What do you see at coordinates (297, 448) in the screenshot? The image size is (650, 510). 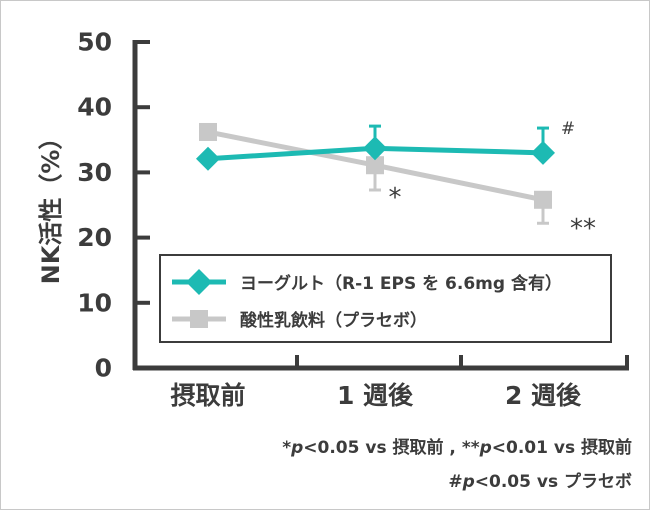 I see `footnote-p-1: p` at bounding box center [297, 448].